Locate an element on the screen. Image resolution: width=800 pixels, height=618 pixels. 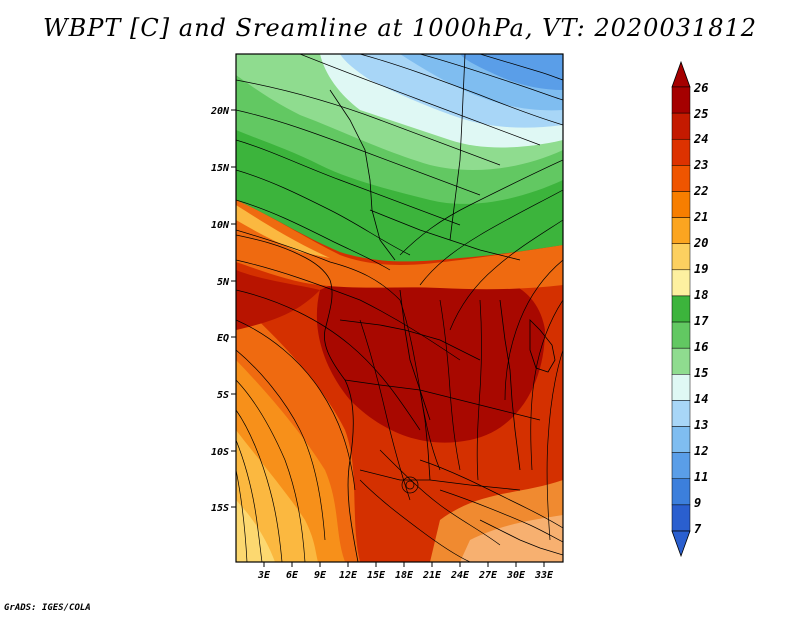
lon-tick-label: 27E is located at coordinates (488, 575).